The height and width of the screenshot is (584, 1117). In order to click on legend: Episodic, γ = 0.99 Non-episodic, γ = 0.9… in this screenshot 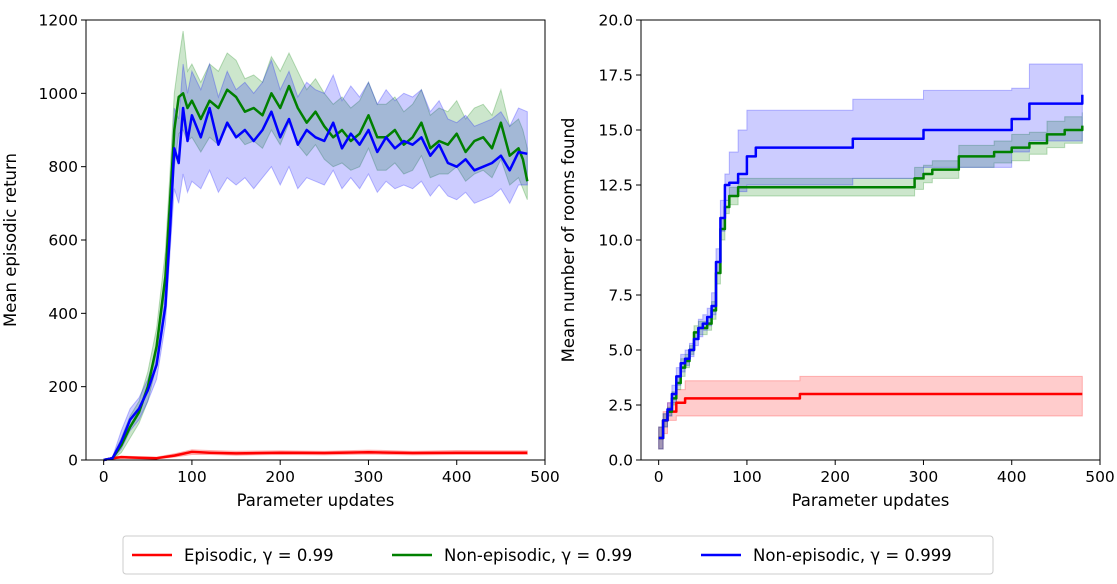, I will do `click(558, 555)`.